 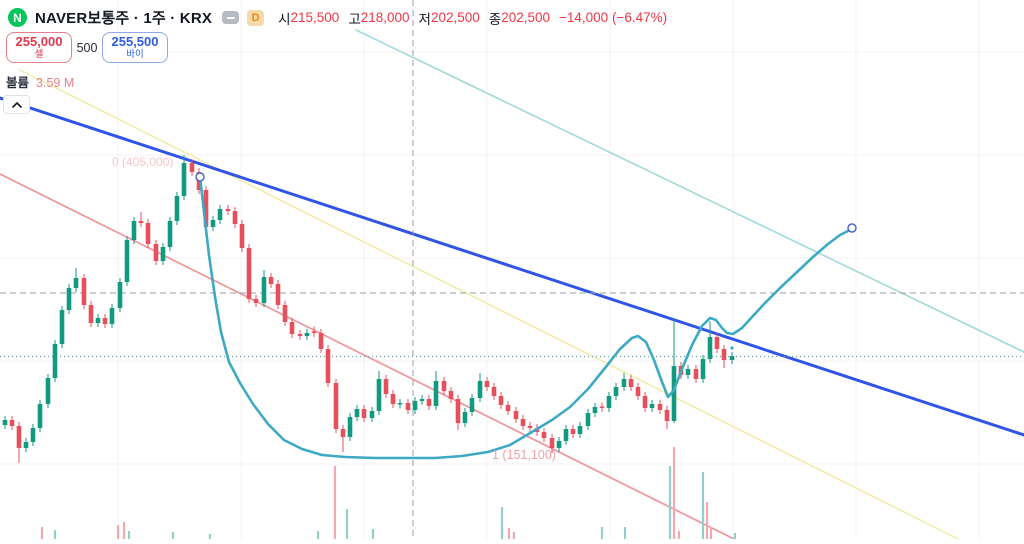 What do you see at coordinates (354, 19) in the screenshot?
I see `high-label: 고` at bounding box center [354, 19].